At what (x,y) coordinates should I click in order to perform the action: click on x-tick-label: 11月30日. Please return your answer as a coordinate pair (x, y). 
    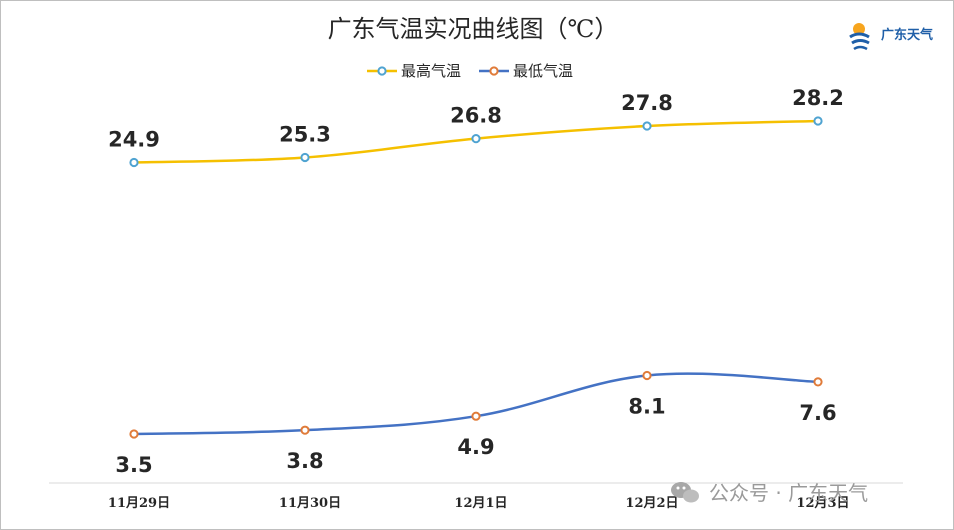
    Looking at the image, I should click on (310, 503).